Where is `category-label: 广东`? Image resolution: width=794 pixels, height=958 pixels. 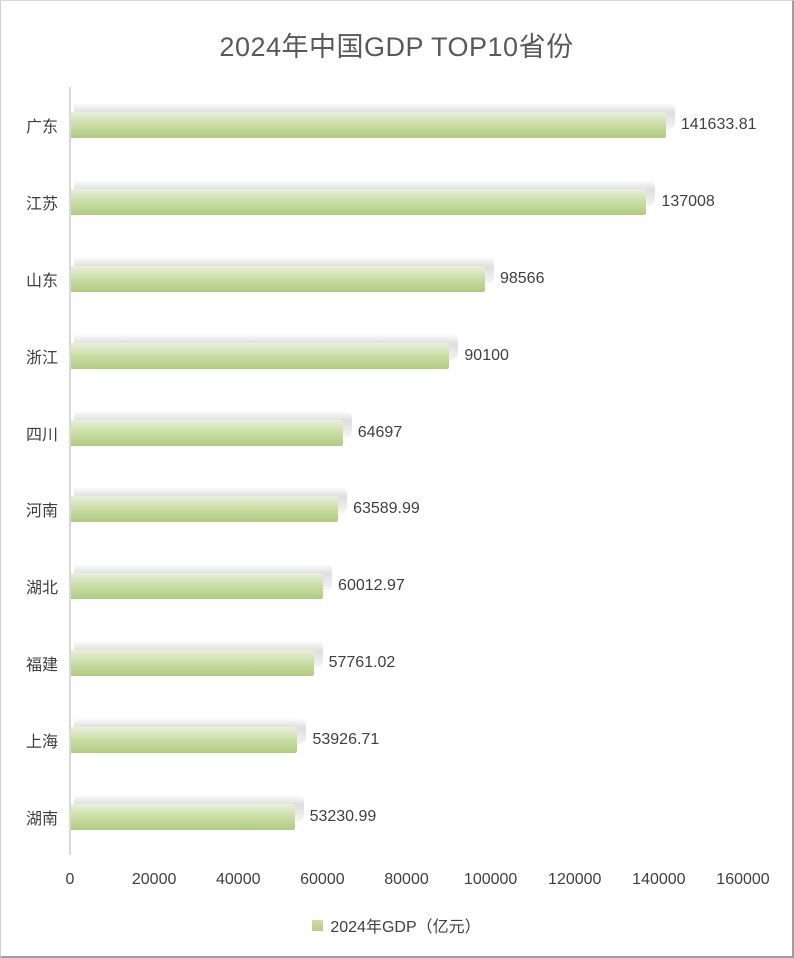
category-label: 广东 is located at coordinates (41, 128).